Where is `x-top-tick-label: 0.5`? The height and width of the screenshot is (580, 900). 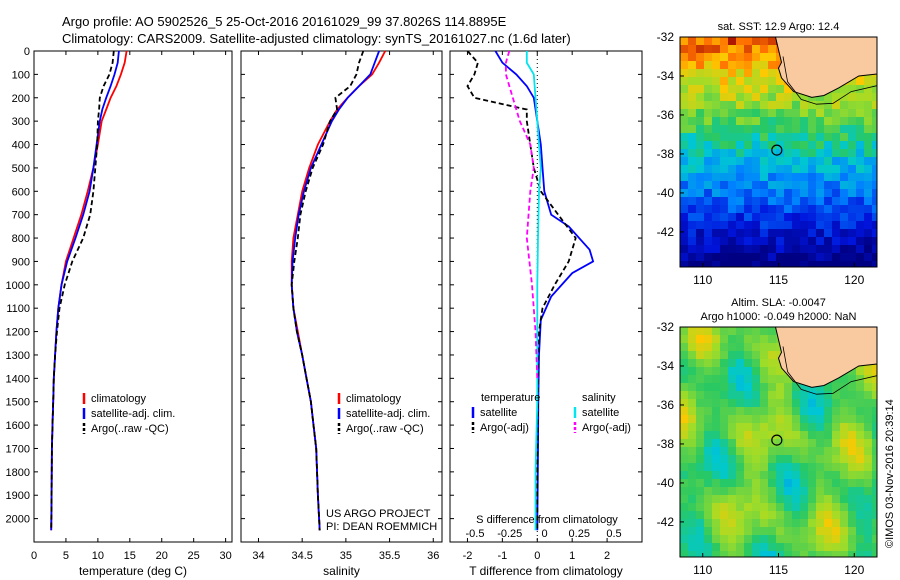
x-top-tick-label: 0.5 is located at coordinates (613, 534).